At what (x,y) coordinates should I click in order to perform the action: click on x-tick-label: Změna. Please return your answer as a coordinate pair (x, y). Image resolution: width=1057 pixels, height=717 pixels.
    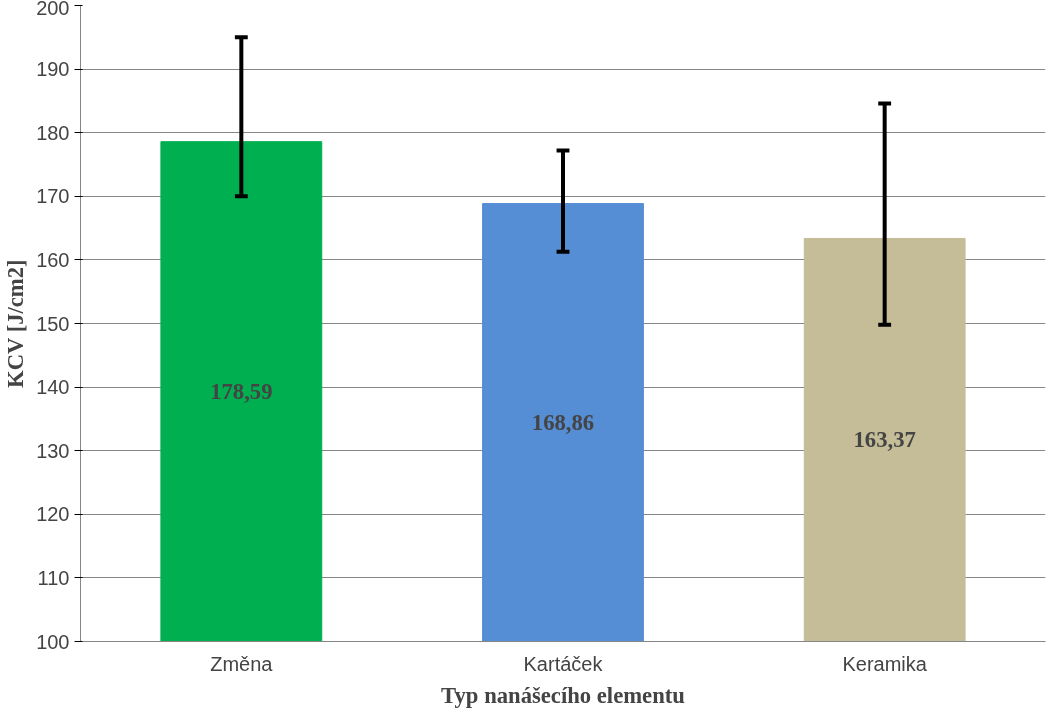
    Looking at the image, I should click on (242, 663).